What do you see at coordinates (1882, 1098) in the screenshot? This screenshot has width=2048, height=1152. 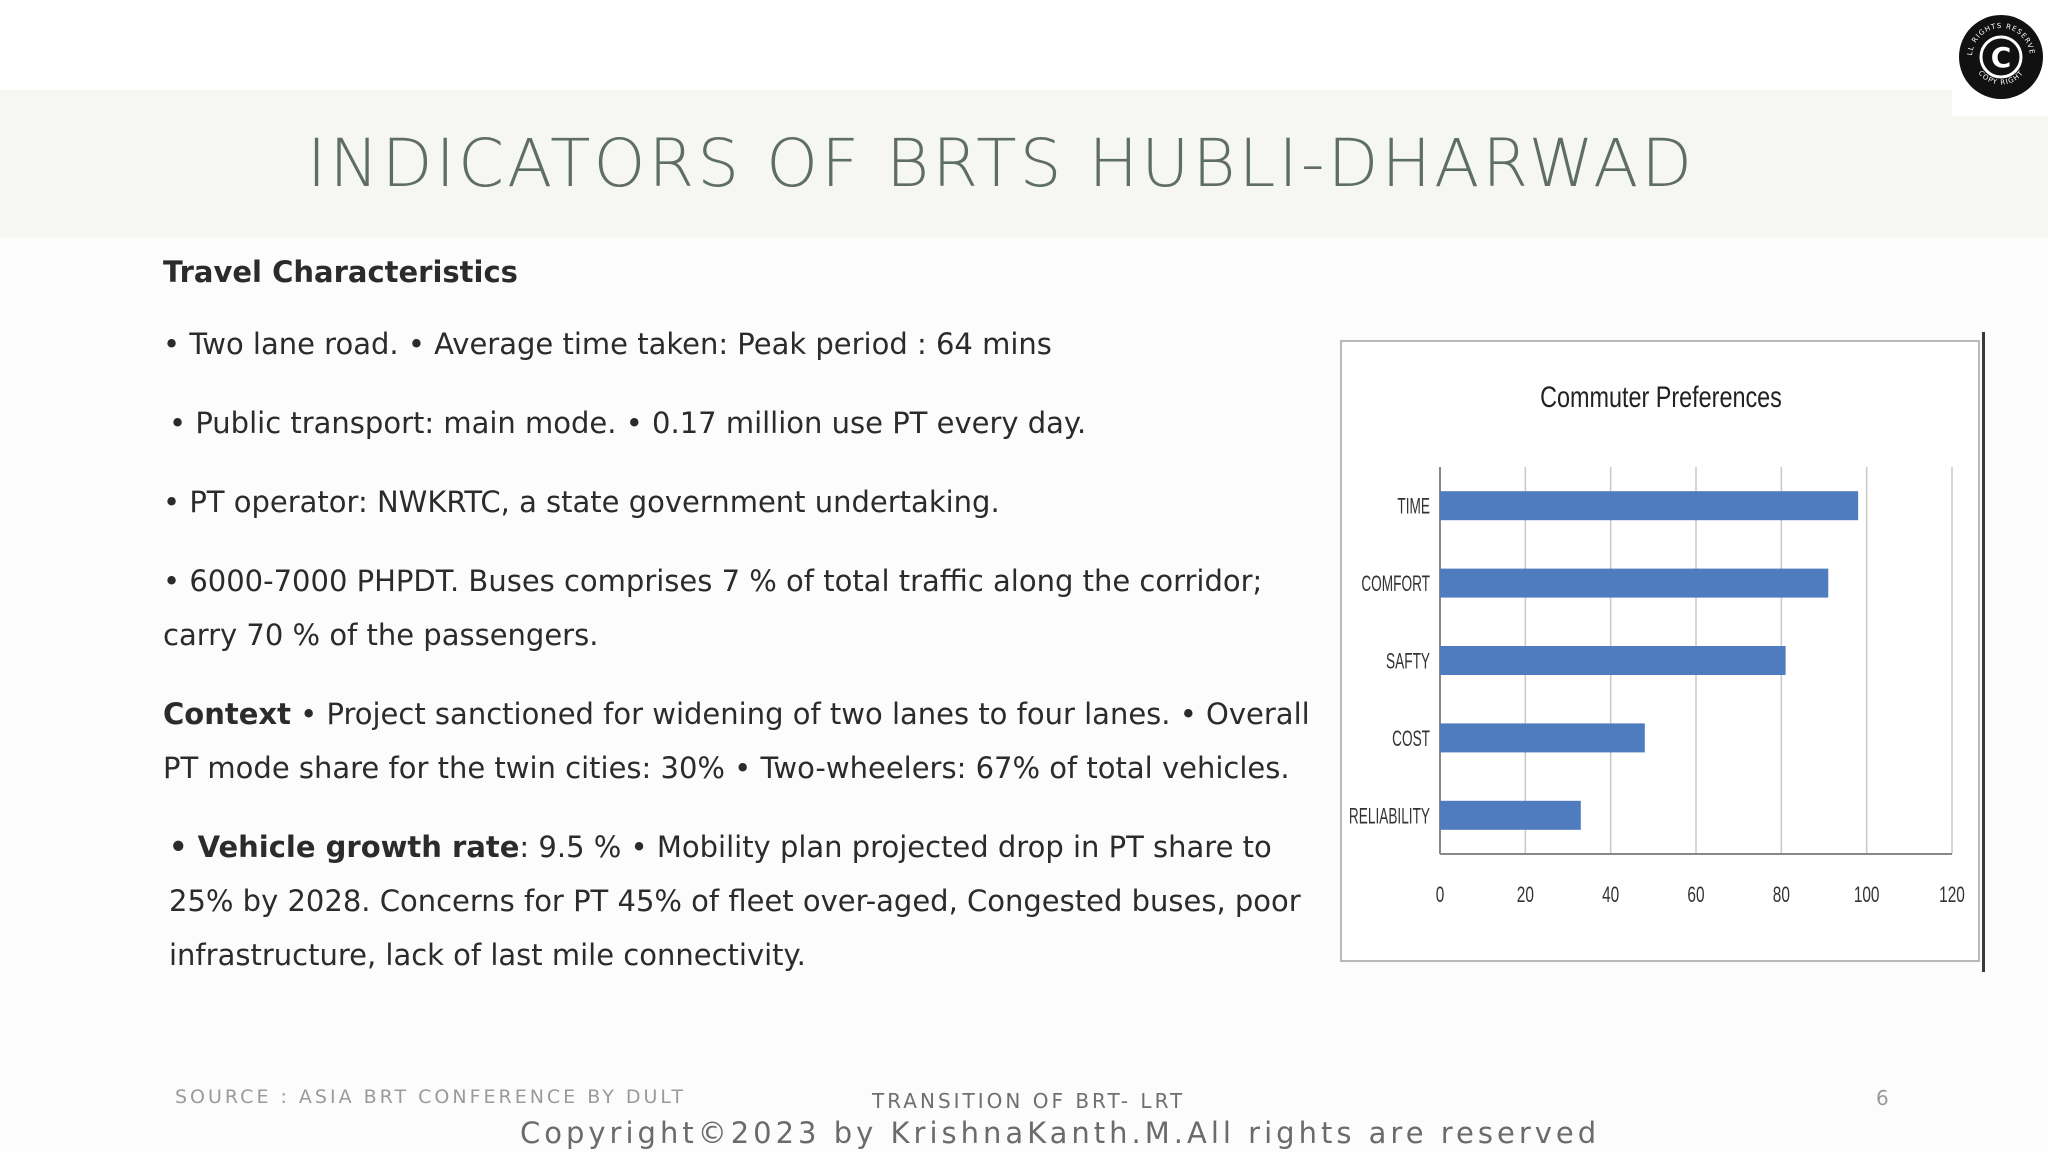 I see `page-number: 6` at bounding box center [1882, 1098].